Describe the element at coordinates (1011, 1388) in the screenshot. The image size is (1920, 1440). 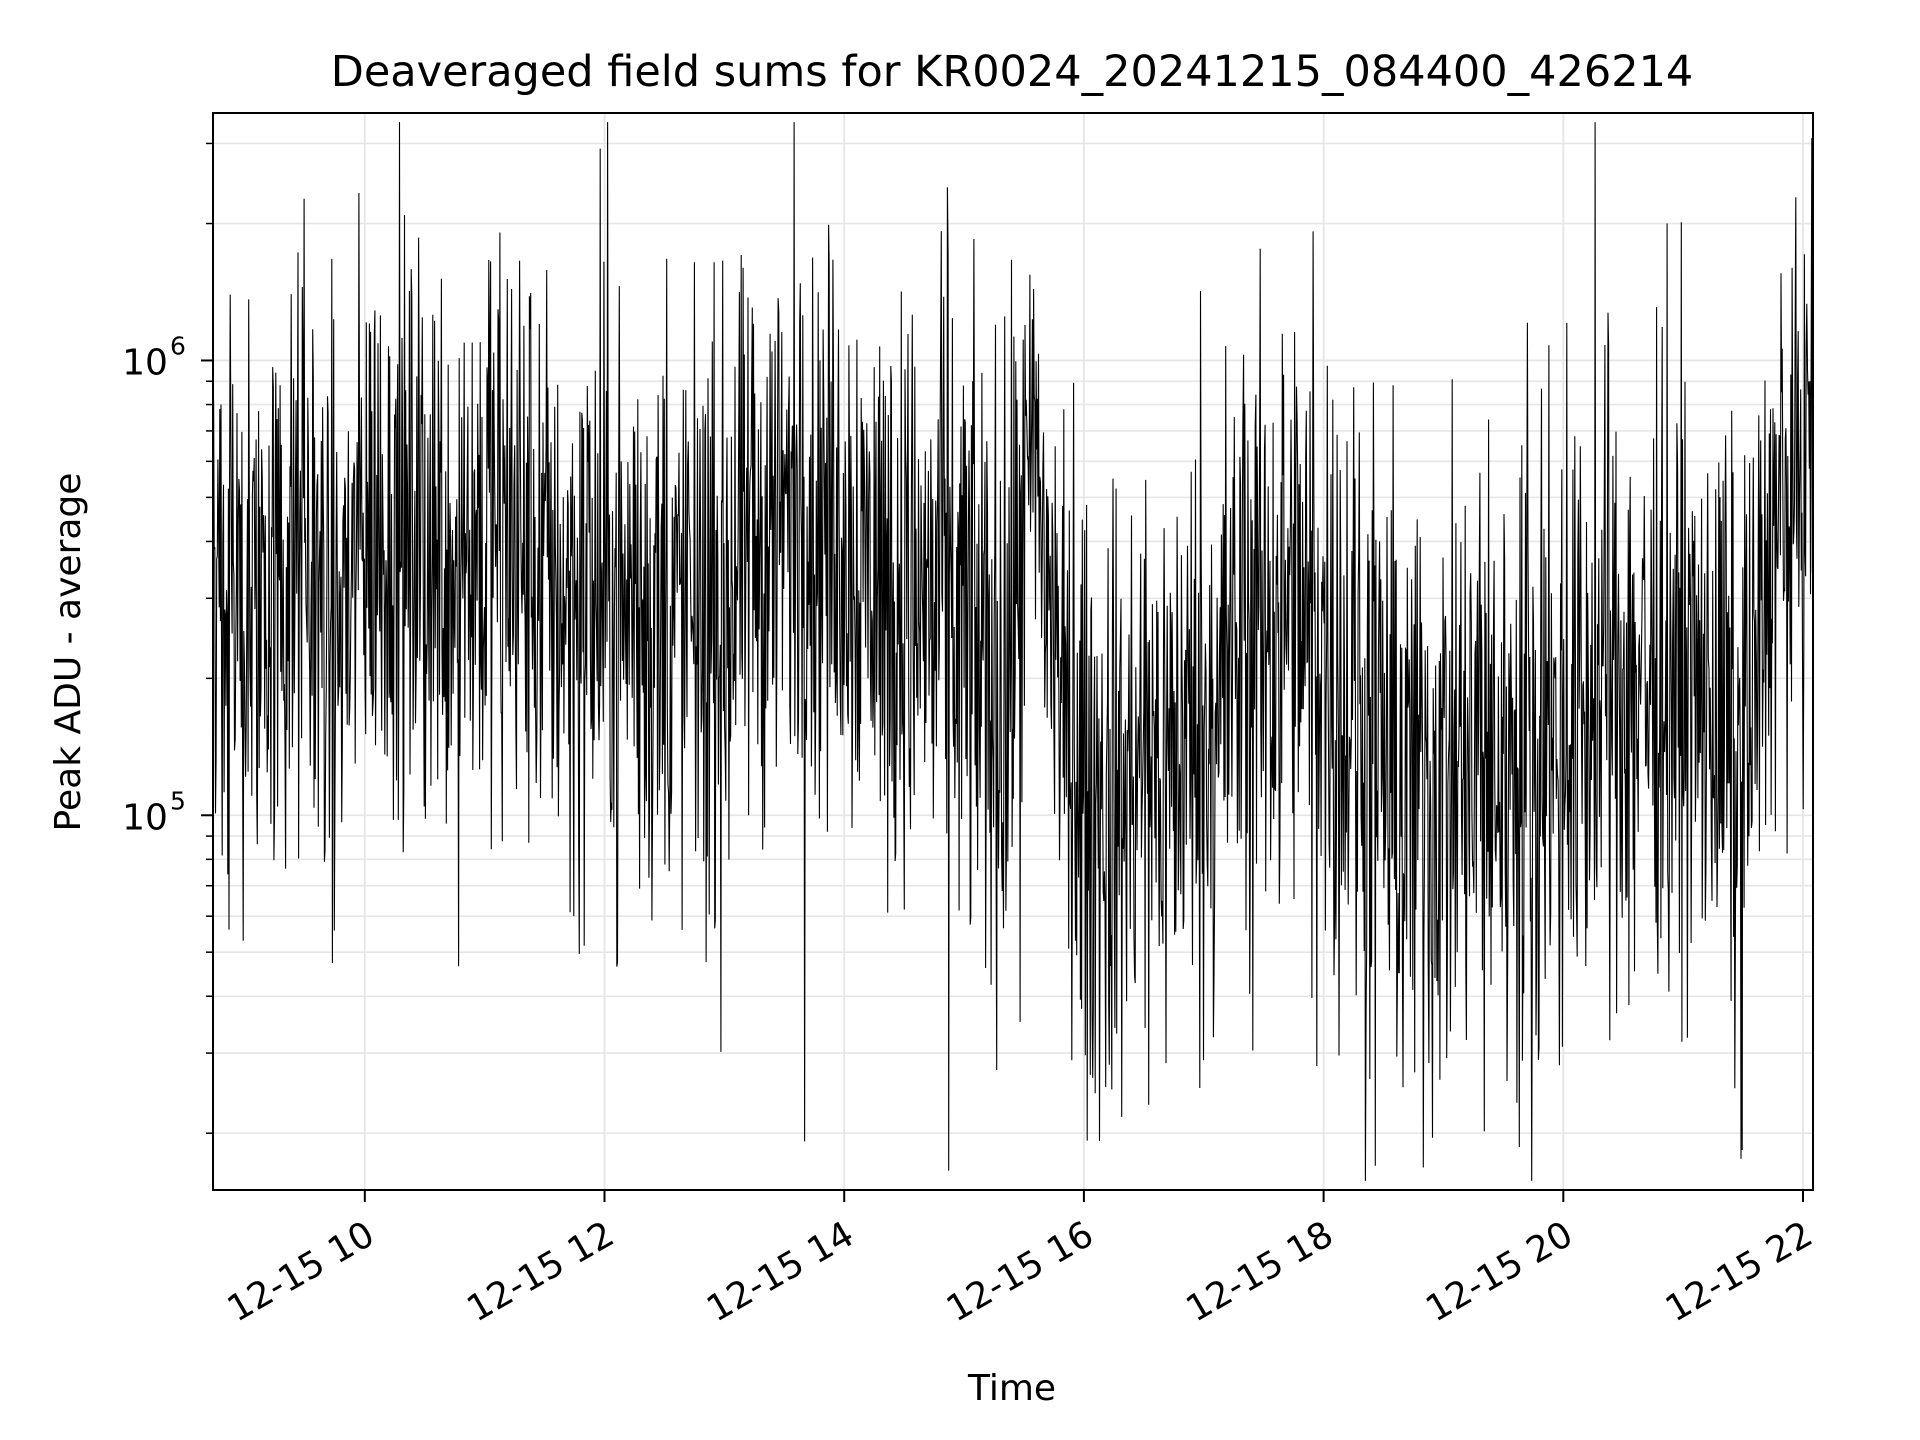
I see `x-axis-label: Time` at that location.